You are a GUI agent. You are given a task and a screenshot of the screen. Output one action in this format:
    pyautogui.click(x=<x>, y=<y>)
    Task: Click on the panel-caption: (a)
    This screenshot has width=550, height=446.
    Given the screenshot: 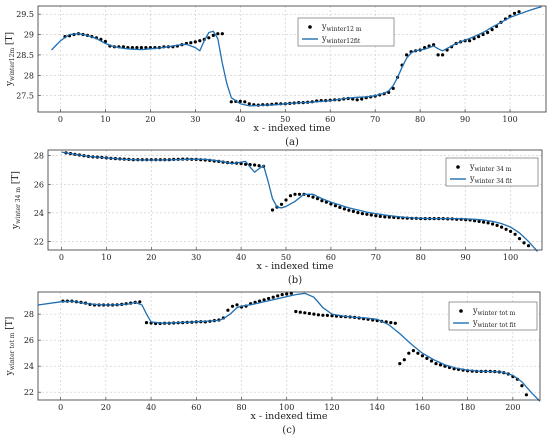 What is the action you would take?
    pyautogui.click(x=292, y=142)
    